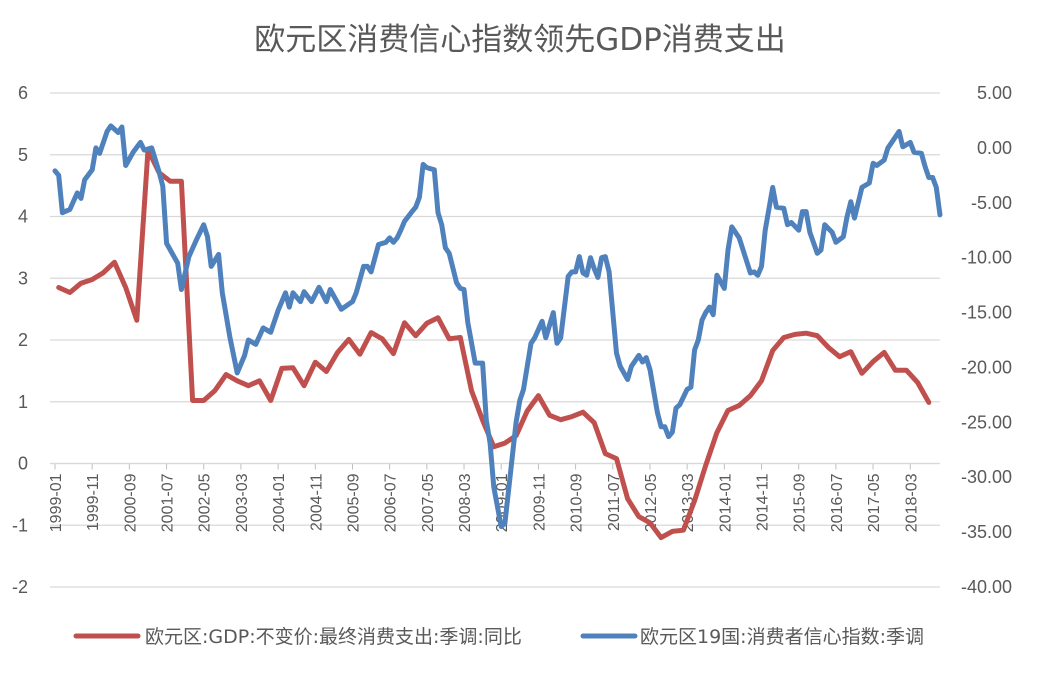  Describe the element at coordinates (23, 464) in the screenshot. I see `left-y-tick-label: 0` at that location.